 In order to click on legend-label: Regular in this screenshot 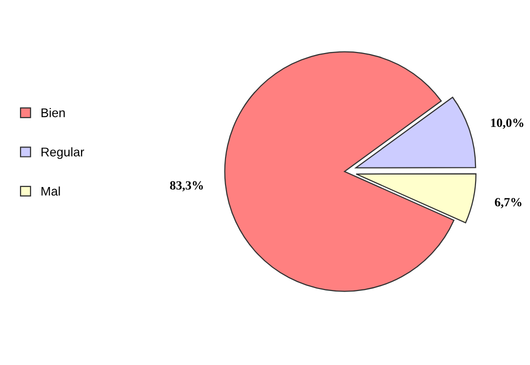, I will do `click(63, 153)`.